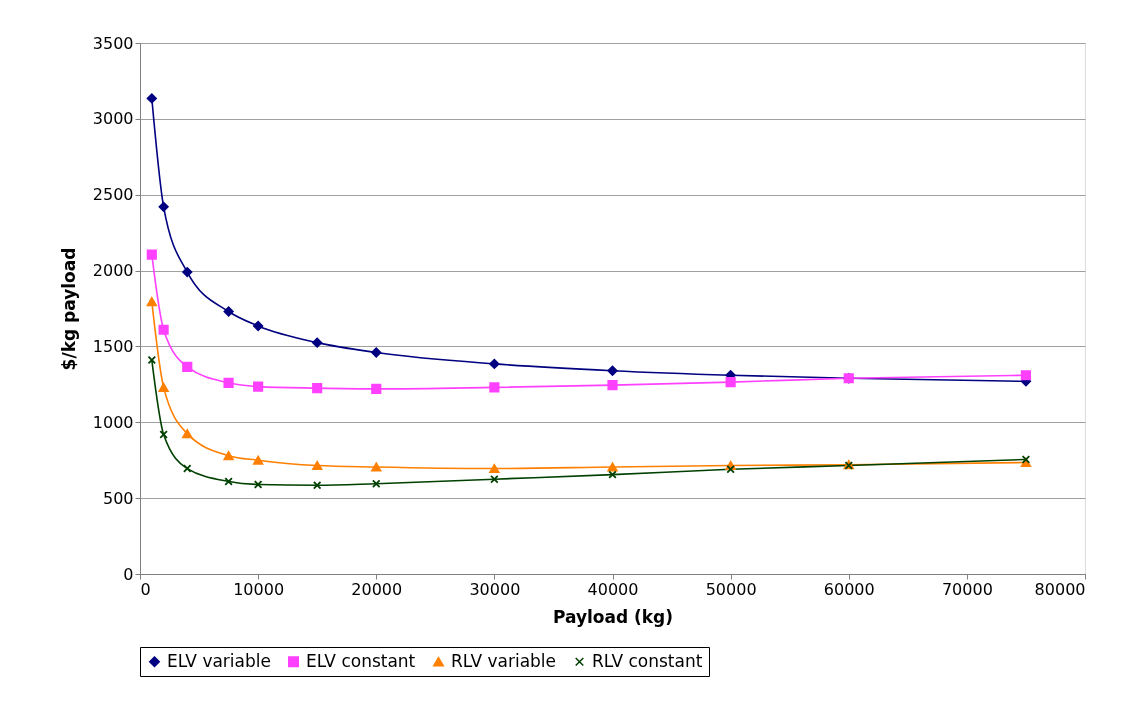 The height and width of the screenshot is (727, 1138). Describe the element at coordinates (504, 660) in the screenshot. I see `legend-label: RLV variable` at that location.